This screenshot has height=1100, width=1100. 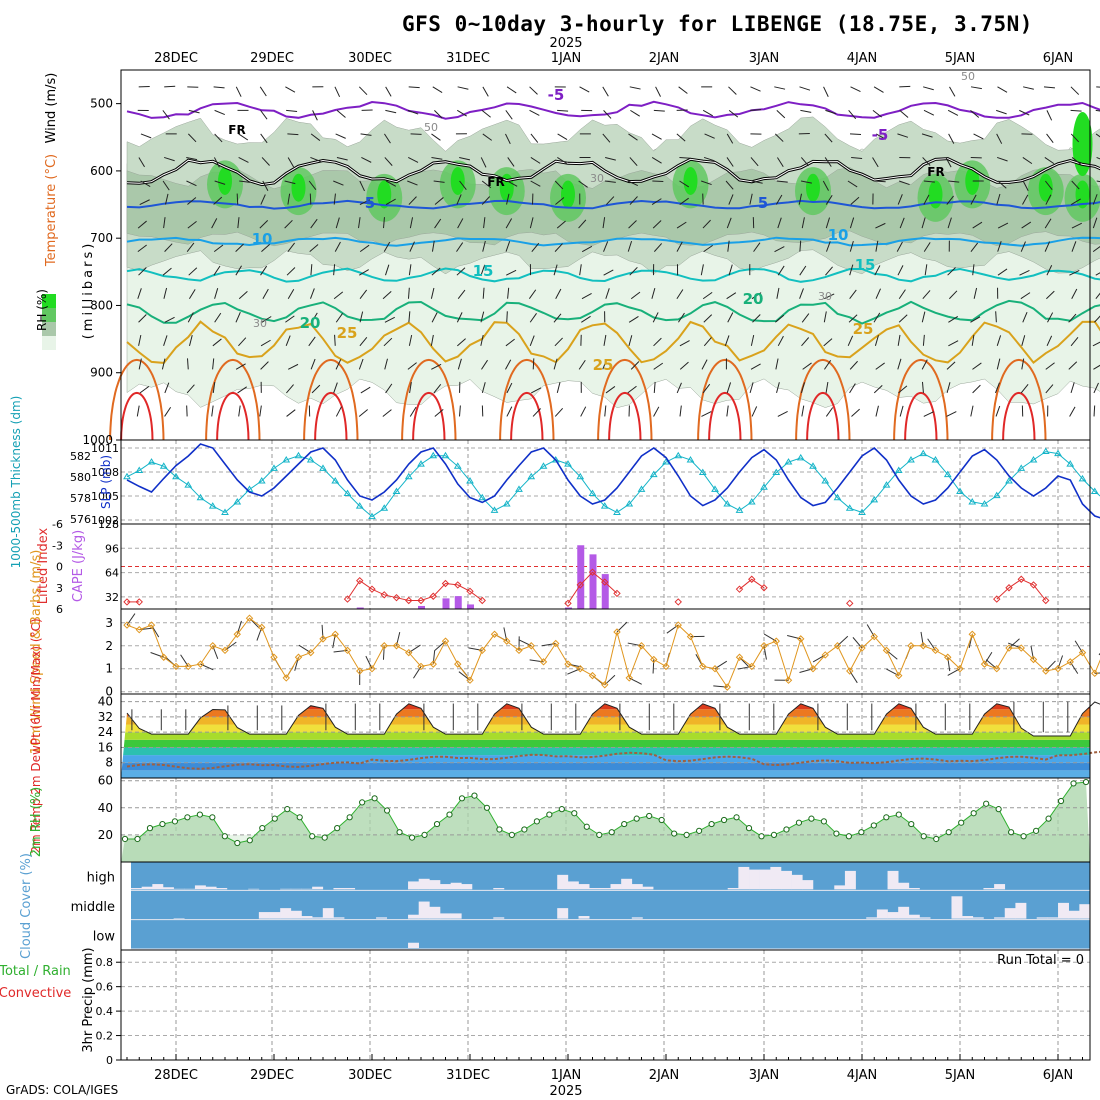 What do you see at coordinates (109, 623) in the screenshot?
I see `wind-tick-label: 3` at bounding box center [109, 623].